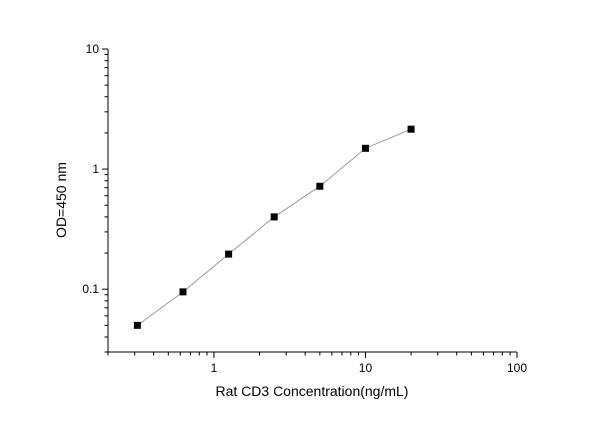 The image size is (600, 426). Describe the element at coordinates (93, 49) in the screenshot. I see `y-tick-label: 10` at that location.